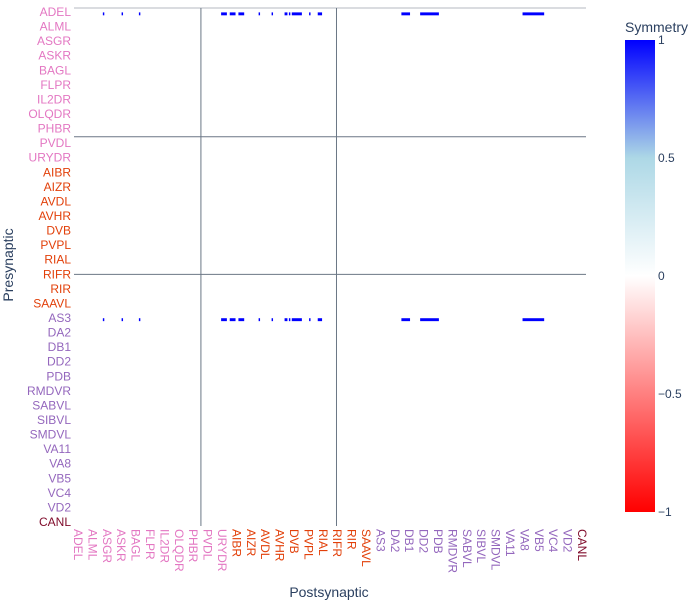 This screenshot has width=700, height=600. What do you see at coordinates (8, 264) in the screenshot?
I see `y-axis-title: Presynaptic` at bounding box center [8, 264].